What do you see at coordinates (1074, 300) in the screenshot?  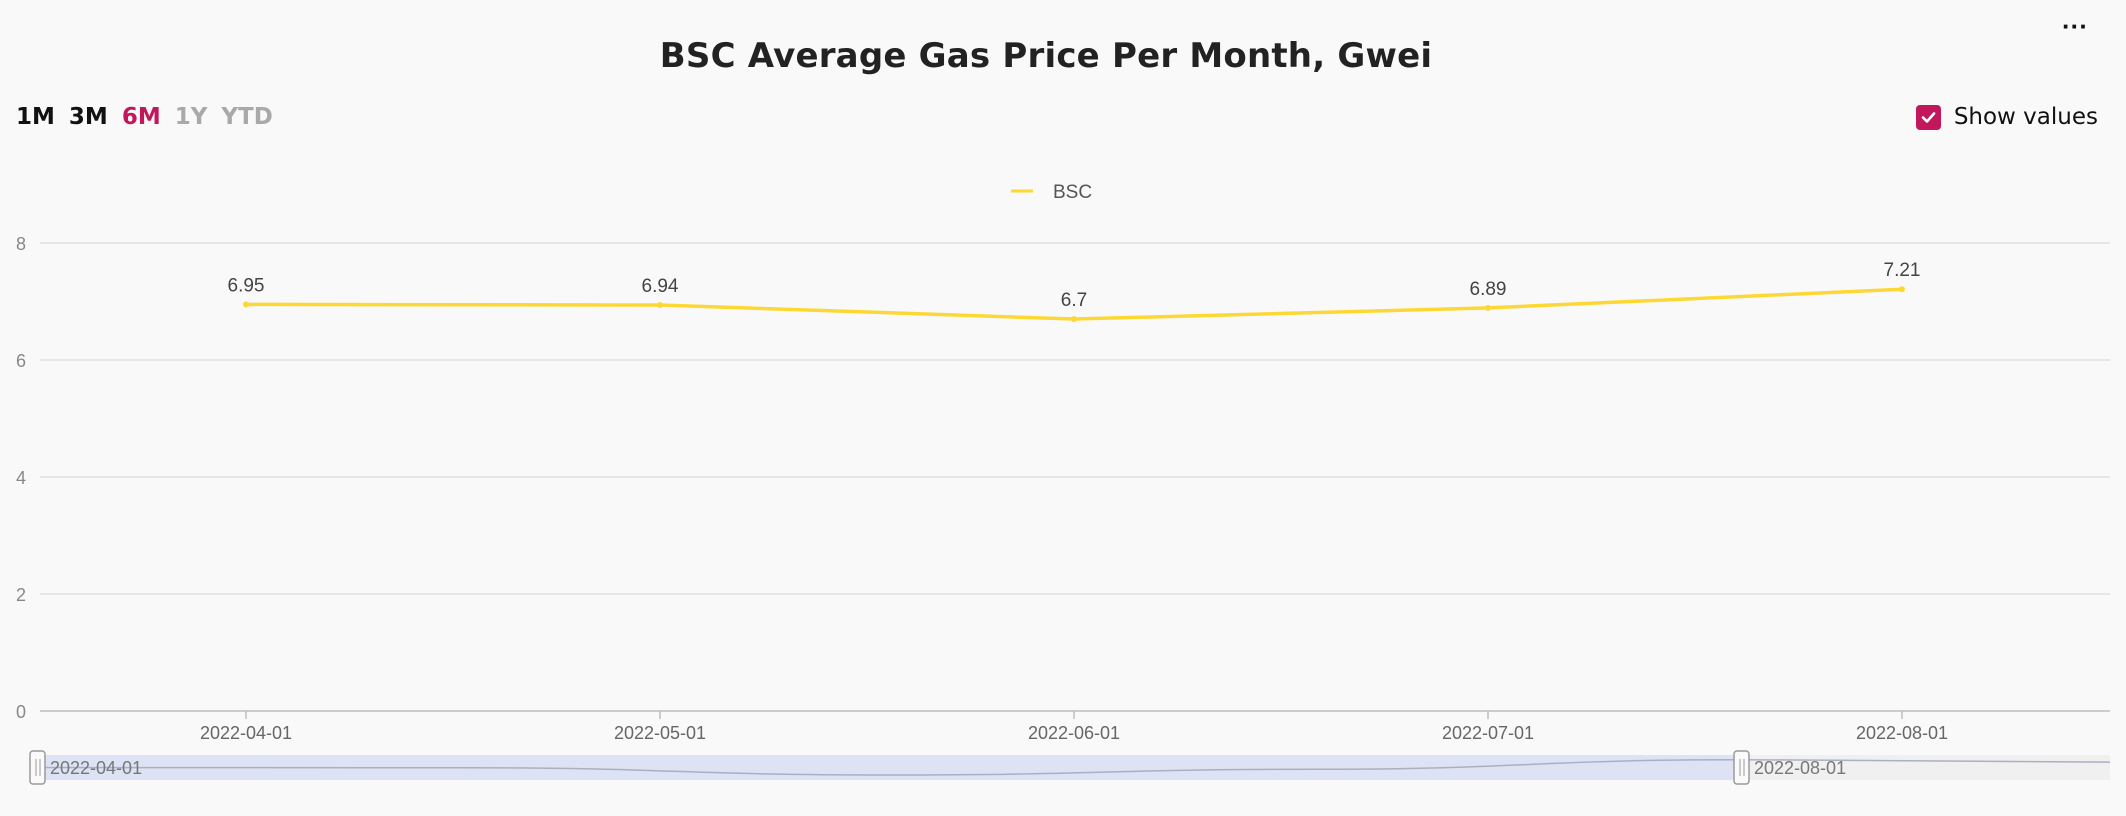 I see `data-value-label: 6.7` at bounding box center [1074, 300].